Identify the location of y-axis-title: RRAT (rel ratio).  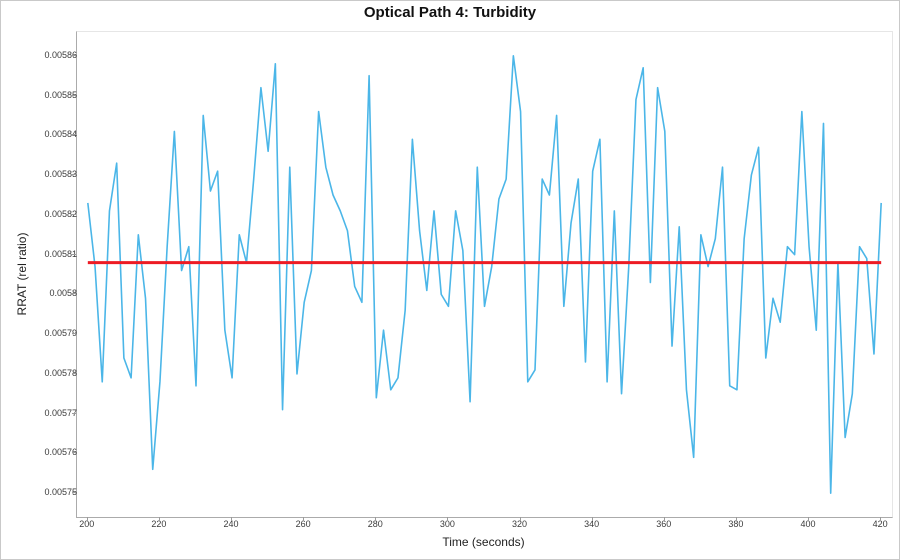
(22, 274).